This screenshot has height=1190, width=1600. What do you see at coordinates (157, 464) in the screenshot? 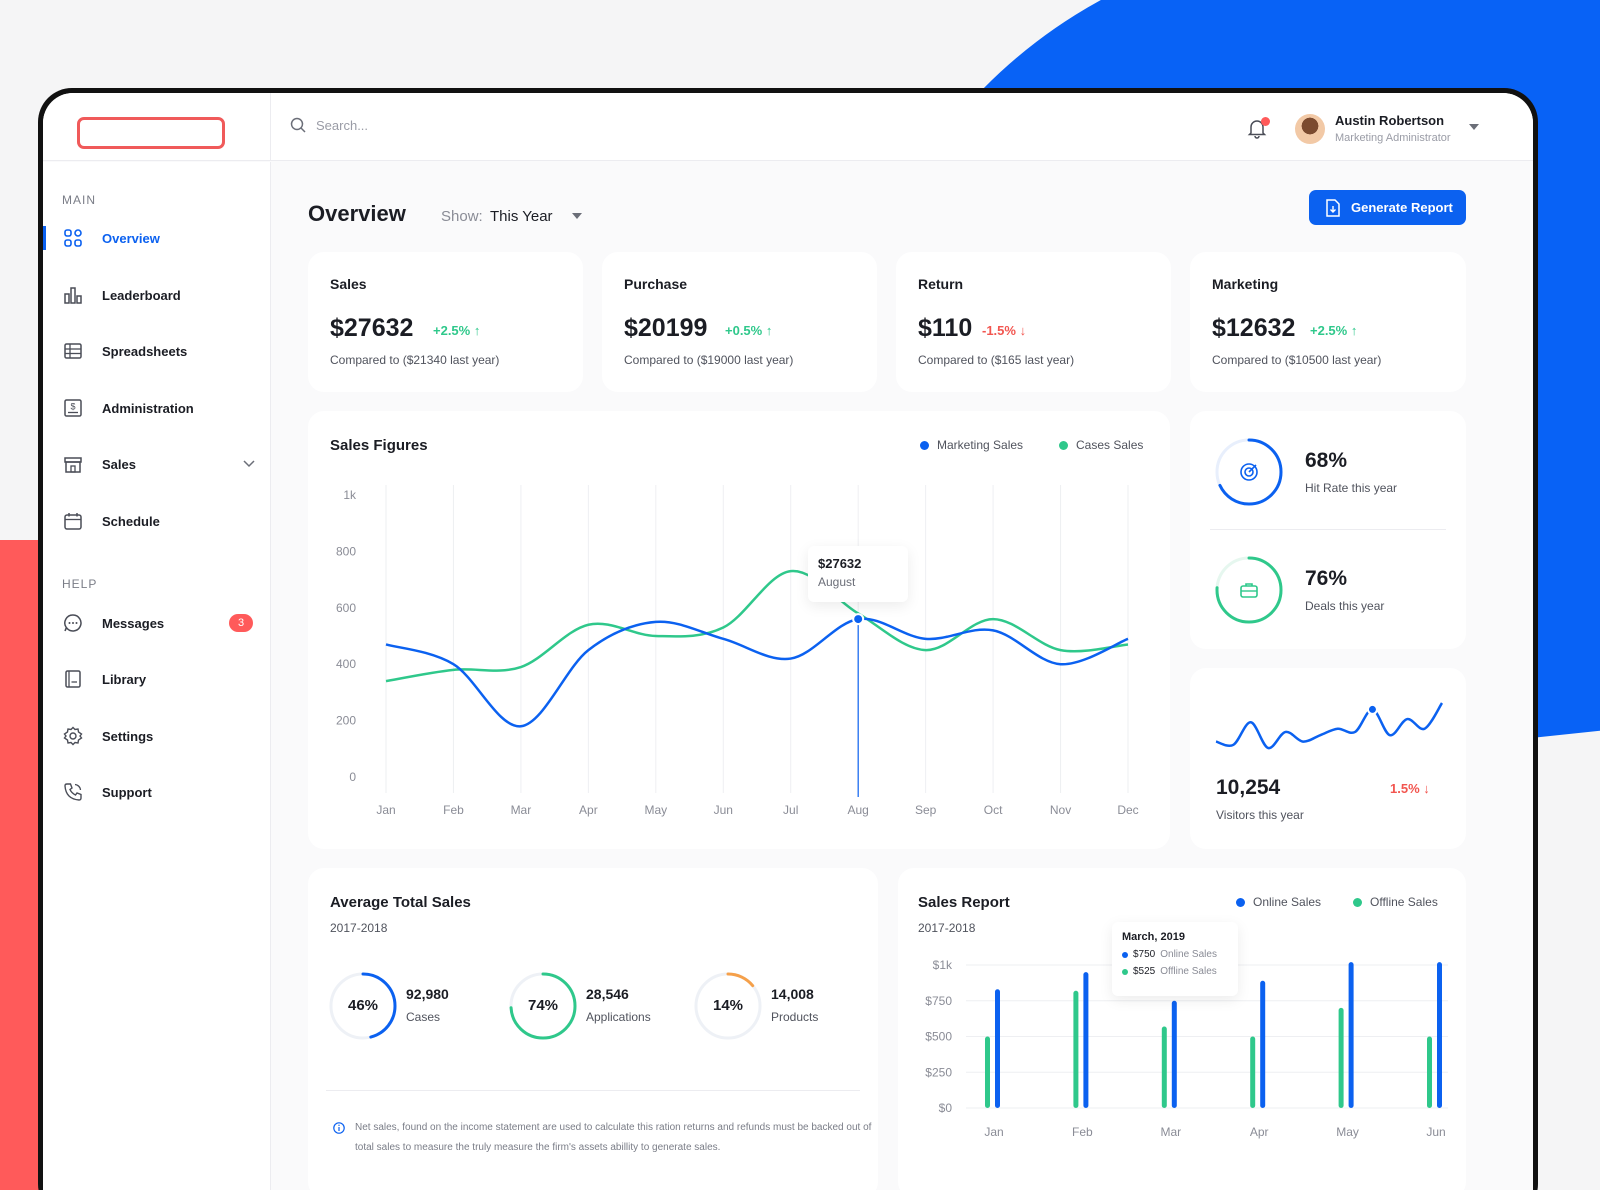
I see `sidebar-item-sales: Sales` at bounding box center [157, 464].